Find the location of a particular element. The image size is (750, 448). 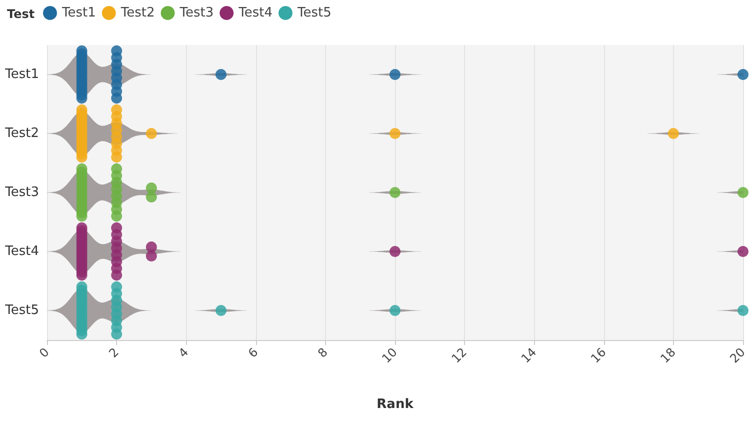

x-axis-title: Rank is located at coordinates (395, 404).